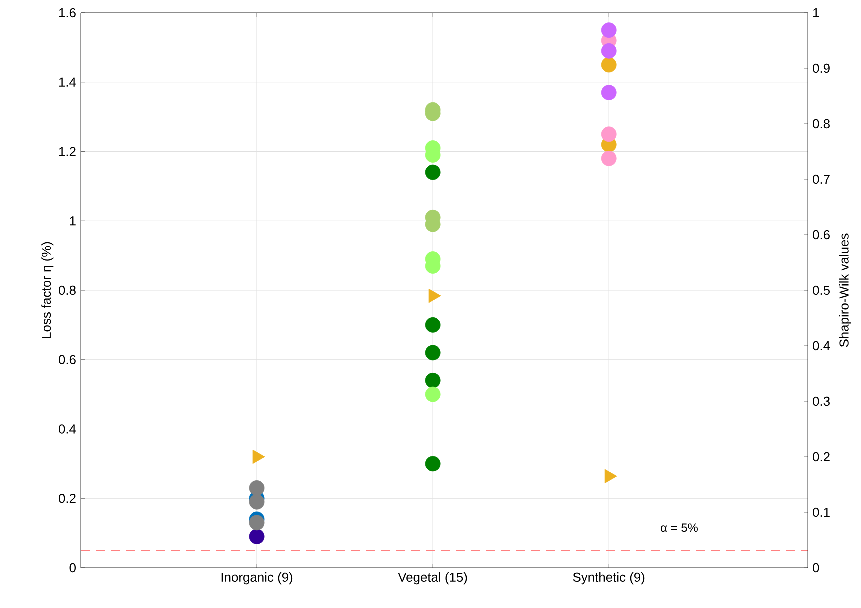  What do you see at coordinates (821, 346) in the screenshot?
I see `y2-tick-label: 0.4` at bounding box center [821, 346].